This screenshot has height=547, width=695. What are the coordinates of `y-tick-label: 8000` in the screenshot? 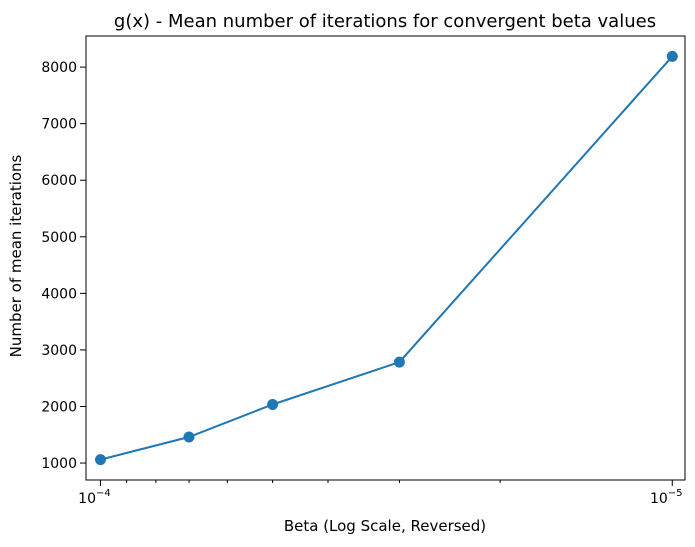 It's located at (59, 68).